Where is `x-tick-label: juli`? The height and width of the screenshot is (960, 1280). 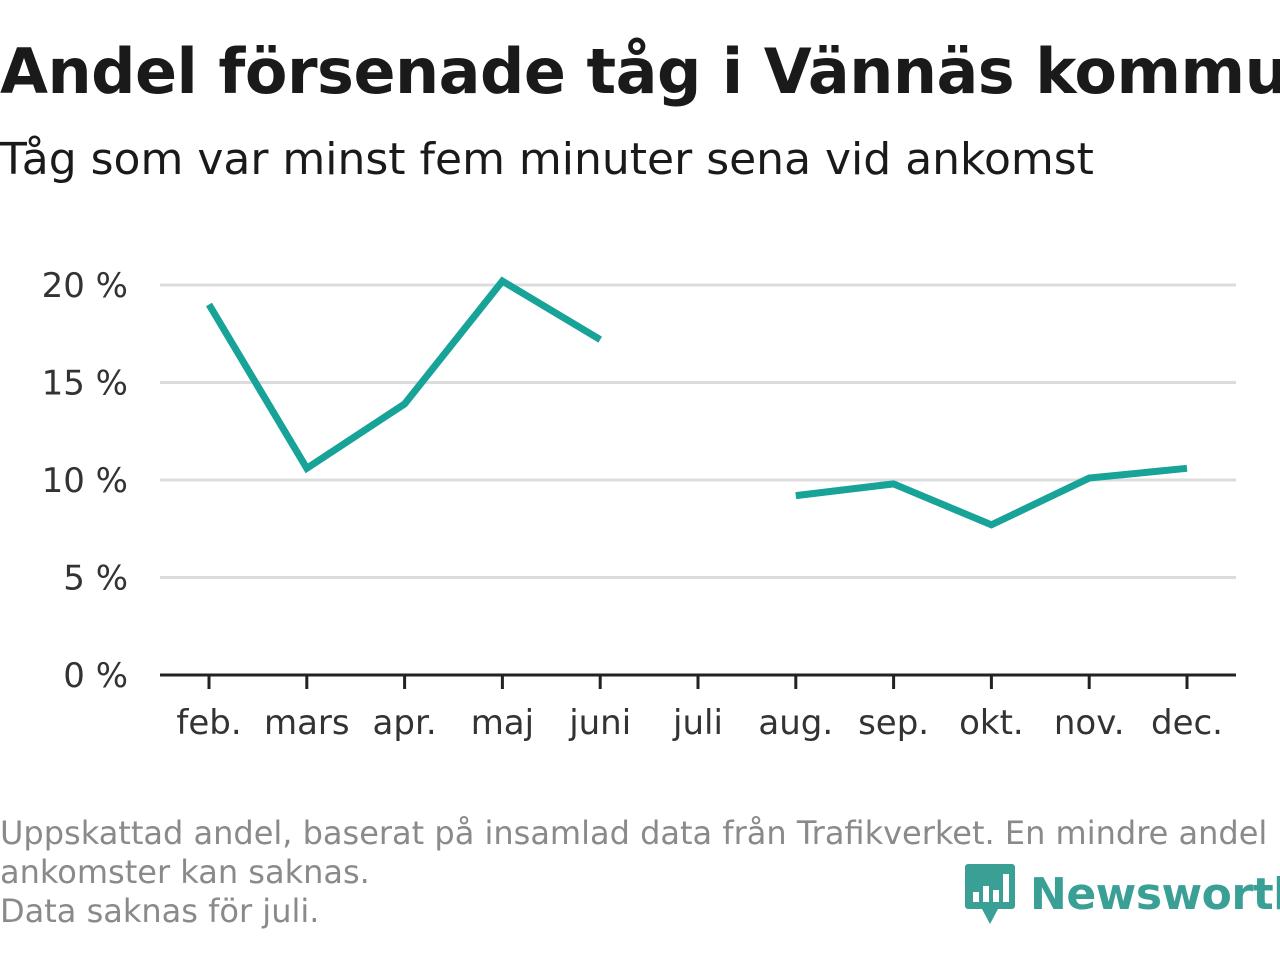 x-tick-label: juli is located at coordinates (697, 723).